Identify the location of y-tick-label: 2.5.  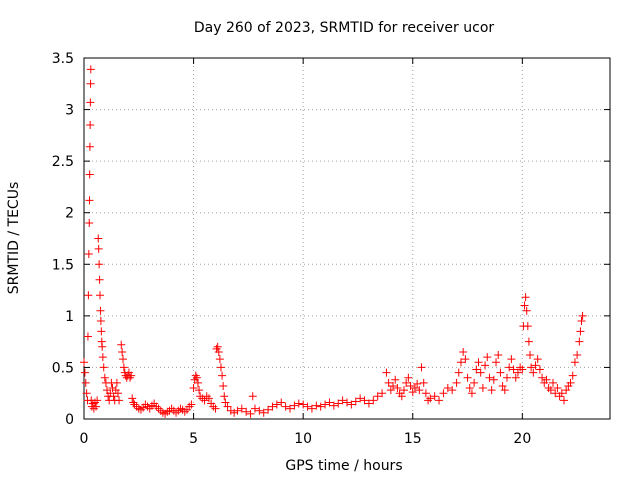
(63, 162).